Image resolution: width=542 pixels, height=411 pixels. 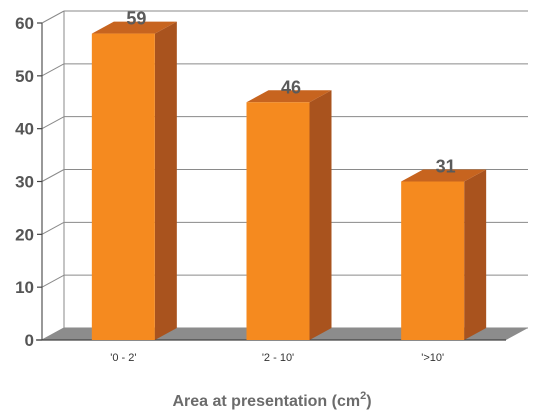 I want to click on x-axis-ticks: '0 - 2' '2 - 10' '>10', so click(x=277, y=358).